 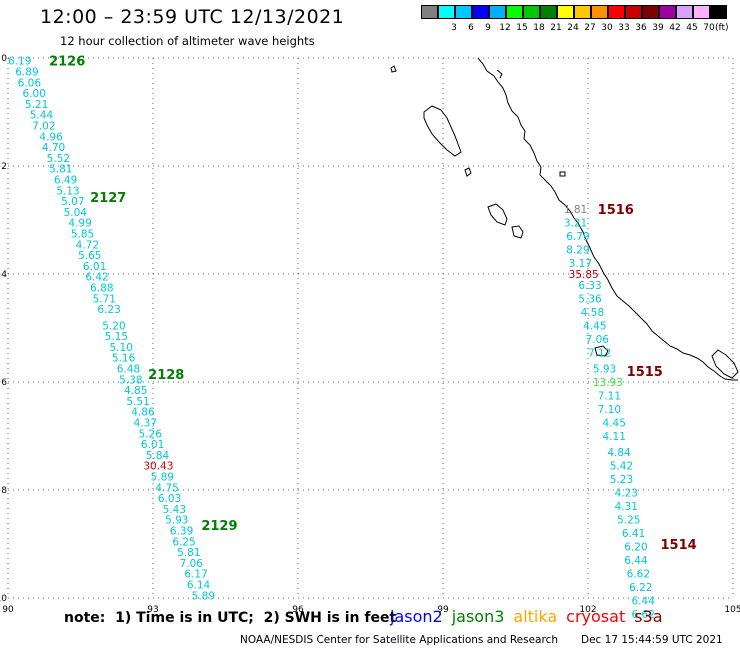 I want to click on x-tick-label: 102, so click(x=587, y=610).